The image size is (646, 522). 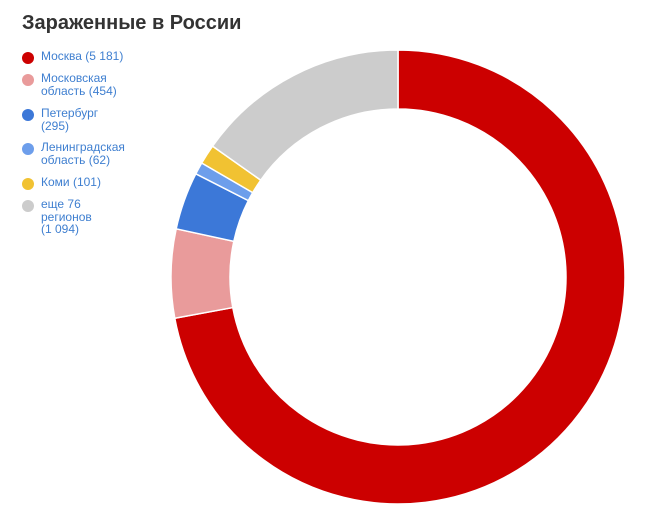 I want to click on legend-swatch-moscow-oblast, so click(x=28, y=80).